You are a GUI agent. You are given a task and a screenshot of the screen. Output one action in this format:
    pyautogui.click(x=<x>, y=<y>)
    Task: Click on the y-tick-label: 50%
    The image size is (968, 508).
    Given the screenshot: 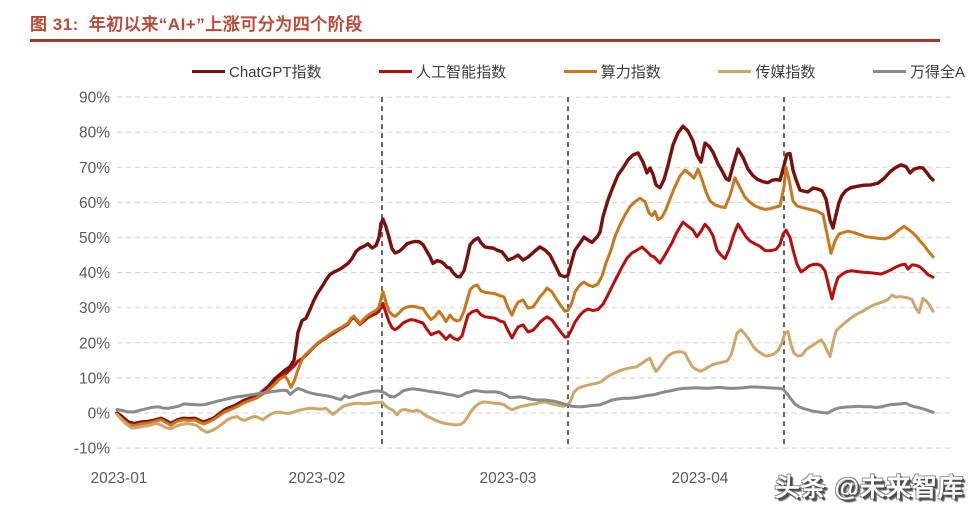 What is the action you would take?
    pyautogui.click(x=94, y=238)
    